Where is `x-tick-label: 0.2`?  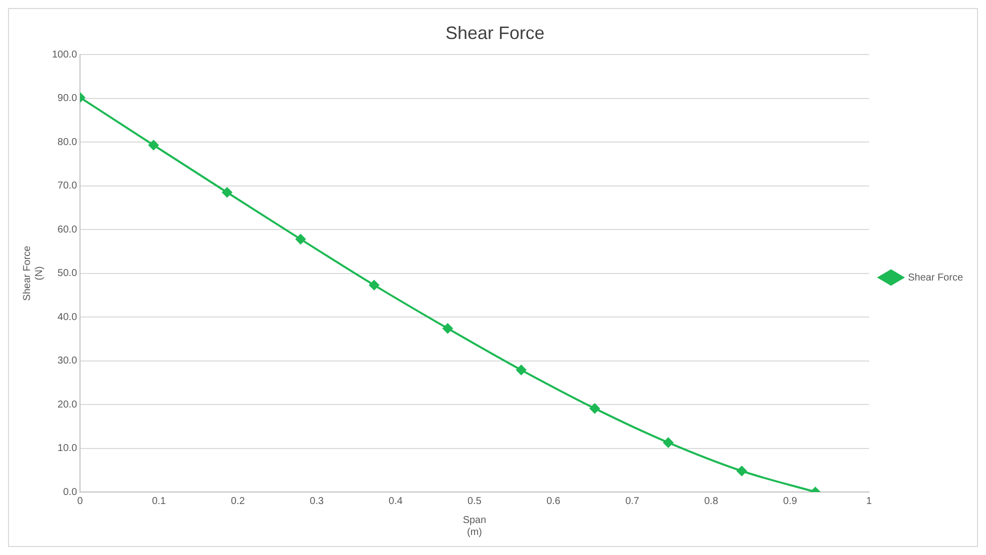 x-tick-label: 0.2 is located at coordinates (238, 501).